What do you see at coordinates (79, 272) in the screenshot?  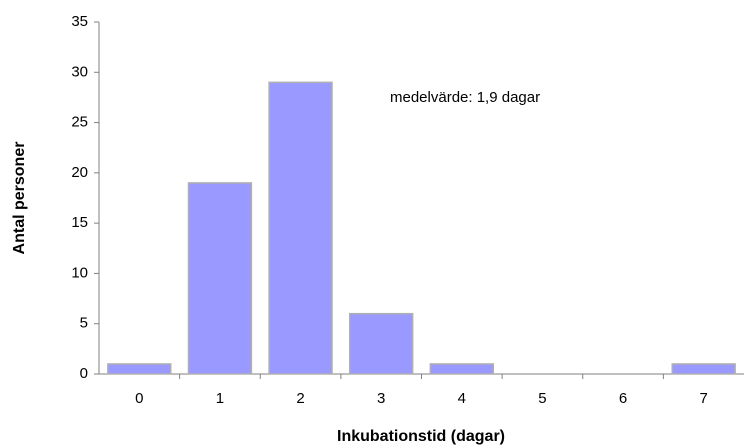 I see `y-tick-label: 10` at bounding box center [79, 272].